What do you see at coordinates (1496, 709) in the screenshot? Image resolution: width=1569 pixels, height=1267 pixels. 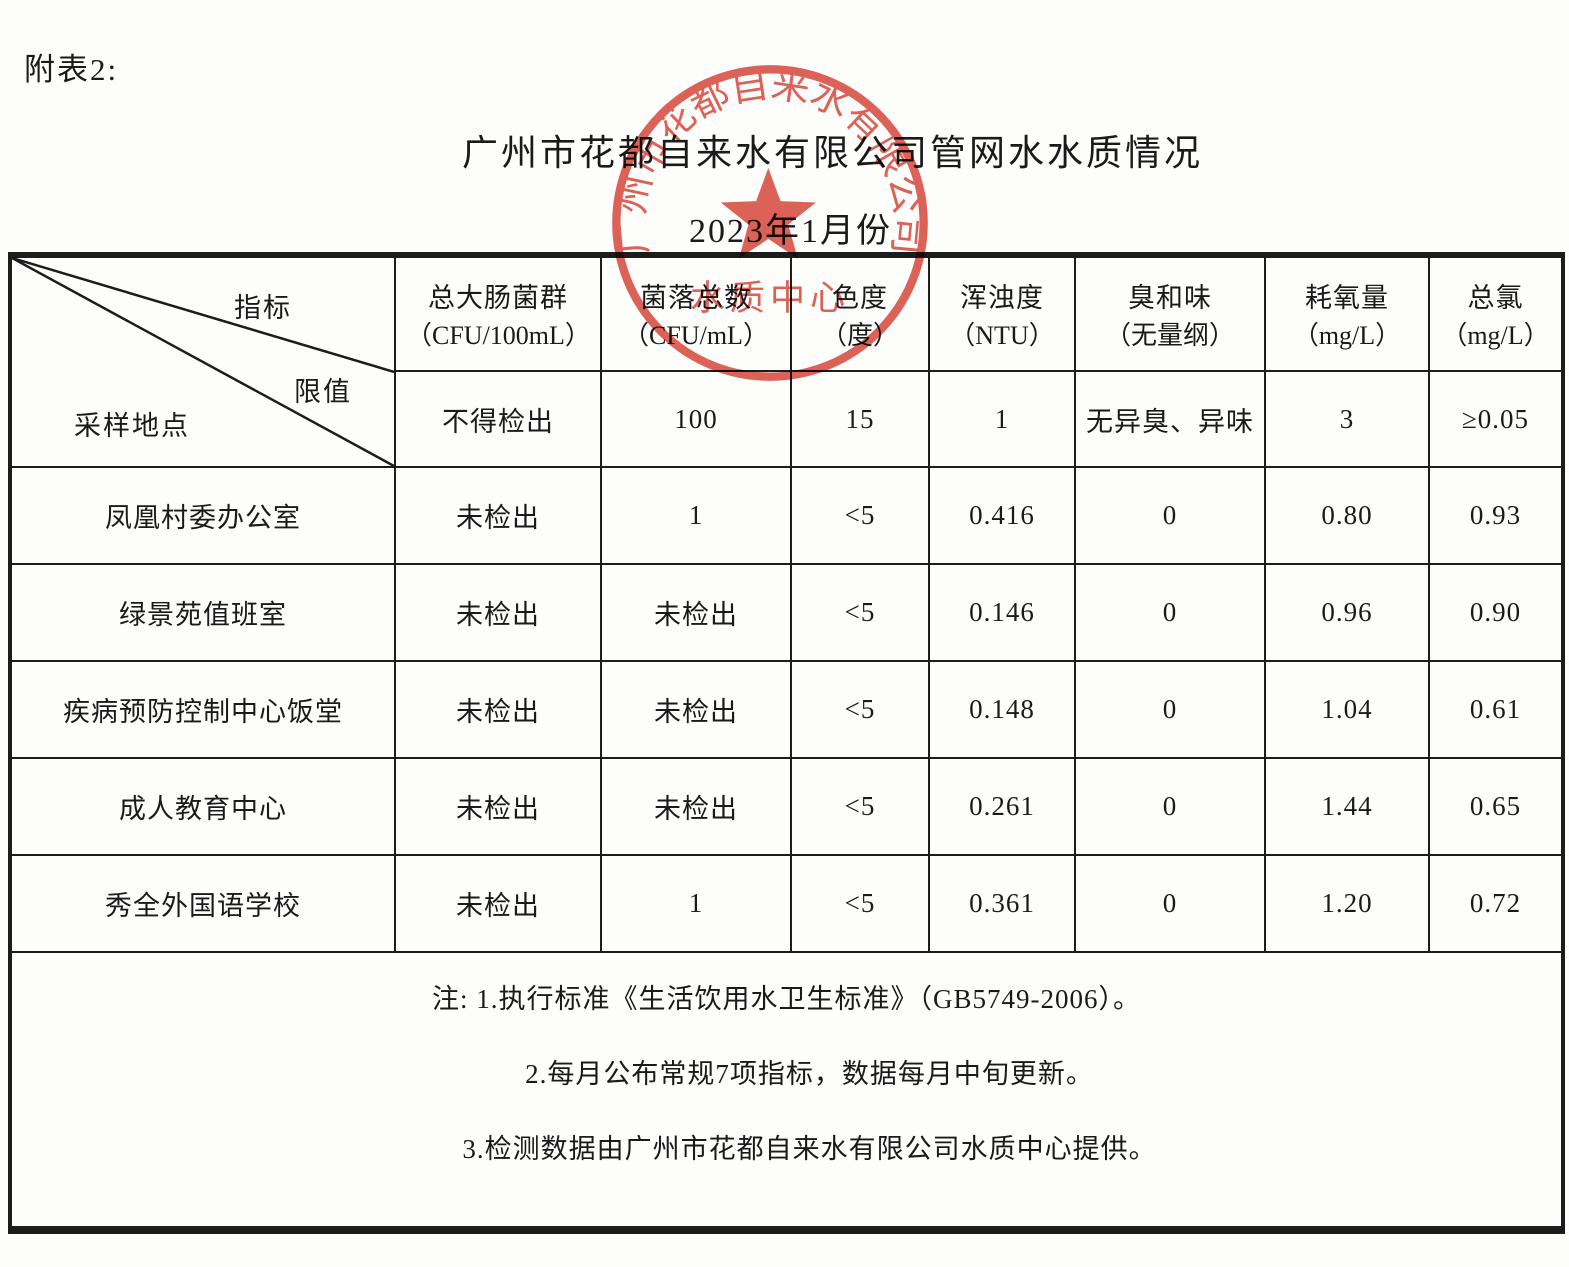 I see `cell-value: 0.61` at bounding box center [1496, 709].